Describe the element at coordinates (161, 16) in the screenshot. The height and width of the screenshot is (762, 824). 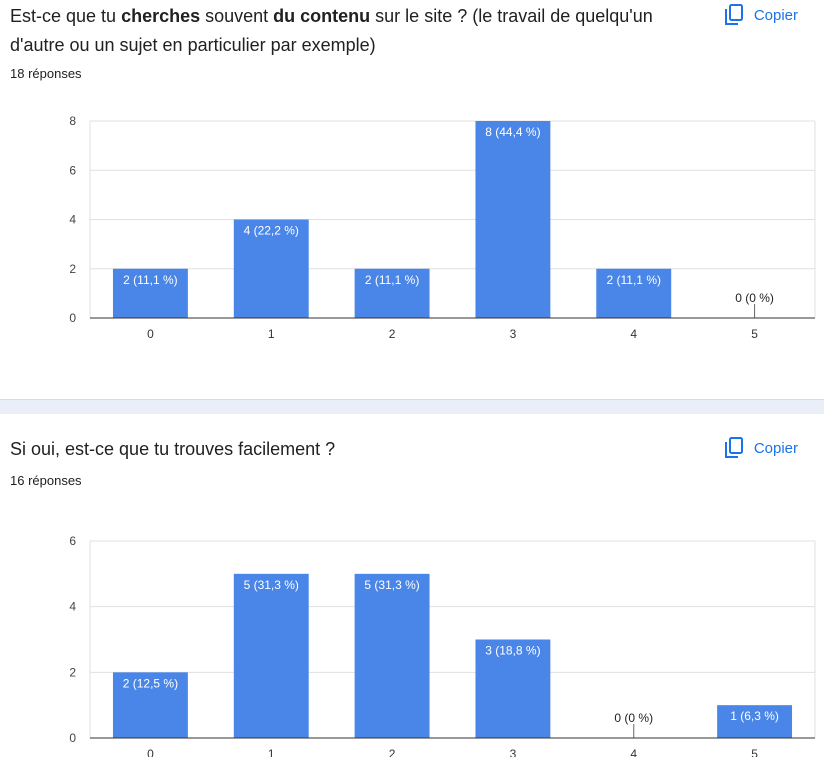
I see `title-part: cherches` at that location.